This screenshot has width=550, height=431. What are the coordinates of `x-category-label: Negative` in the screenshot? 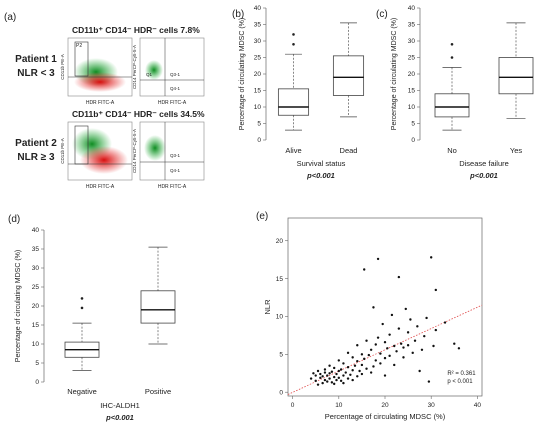 It's located at (82, 391).